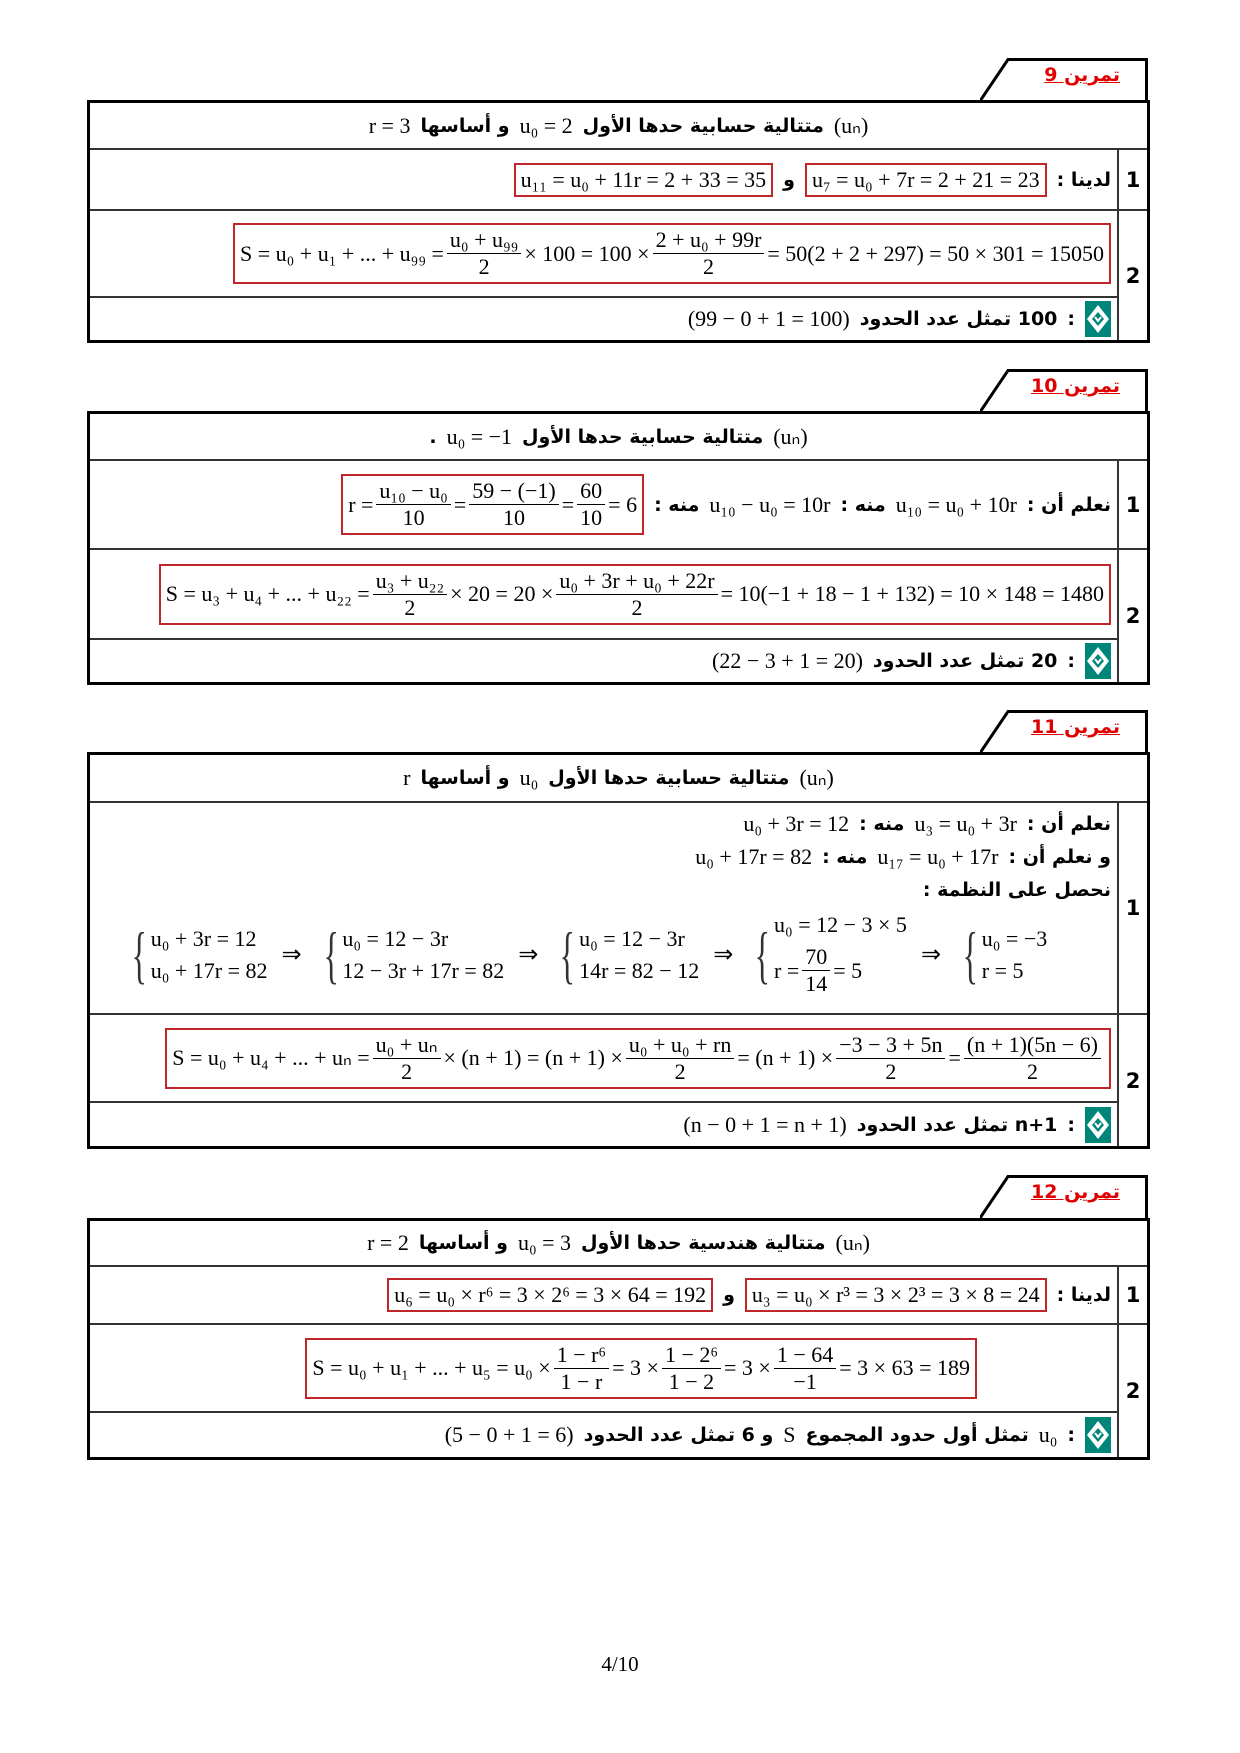 This screenshot has width=1240, height=1753. What do you see at coordinates (410, 581) in the screenshot?
I see `fraction-numerator: u₃ + u₂₂` at bounding box center [410, 581].